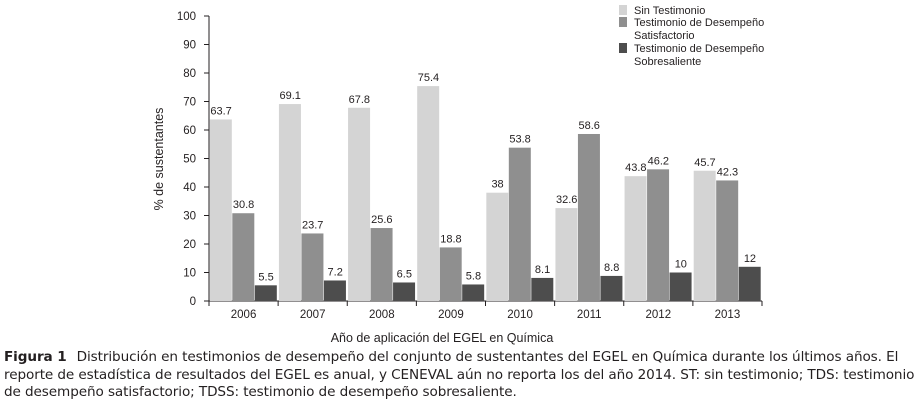  What do you see at coordinates (189, 274) in the screenshot?
I see `y-tick-label: 10` at bounding box center [189, 274].